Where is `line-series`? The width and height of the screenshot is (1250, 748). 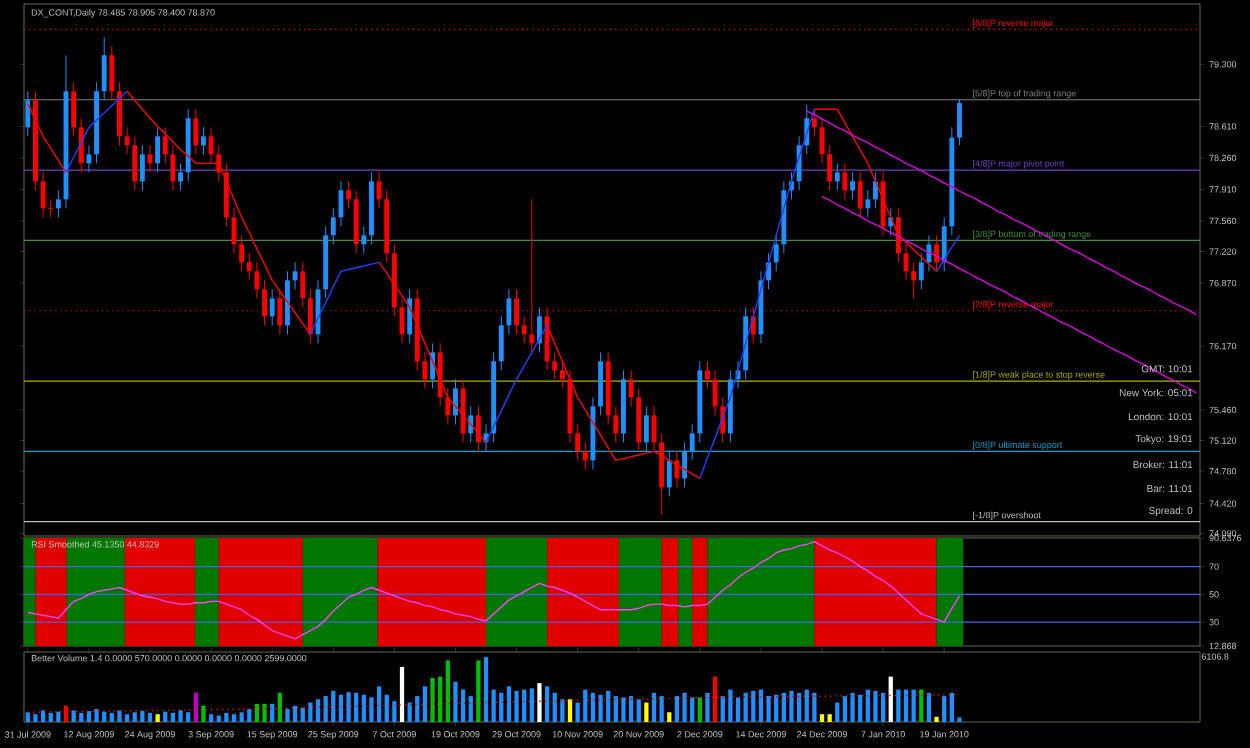 line-series is located at coordinates (1001, 213).